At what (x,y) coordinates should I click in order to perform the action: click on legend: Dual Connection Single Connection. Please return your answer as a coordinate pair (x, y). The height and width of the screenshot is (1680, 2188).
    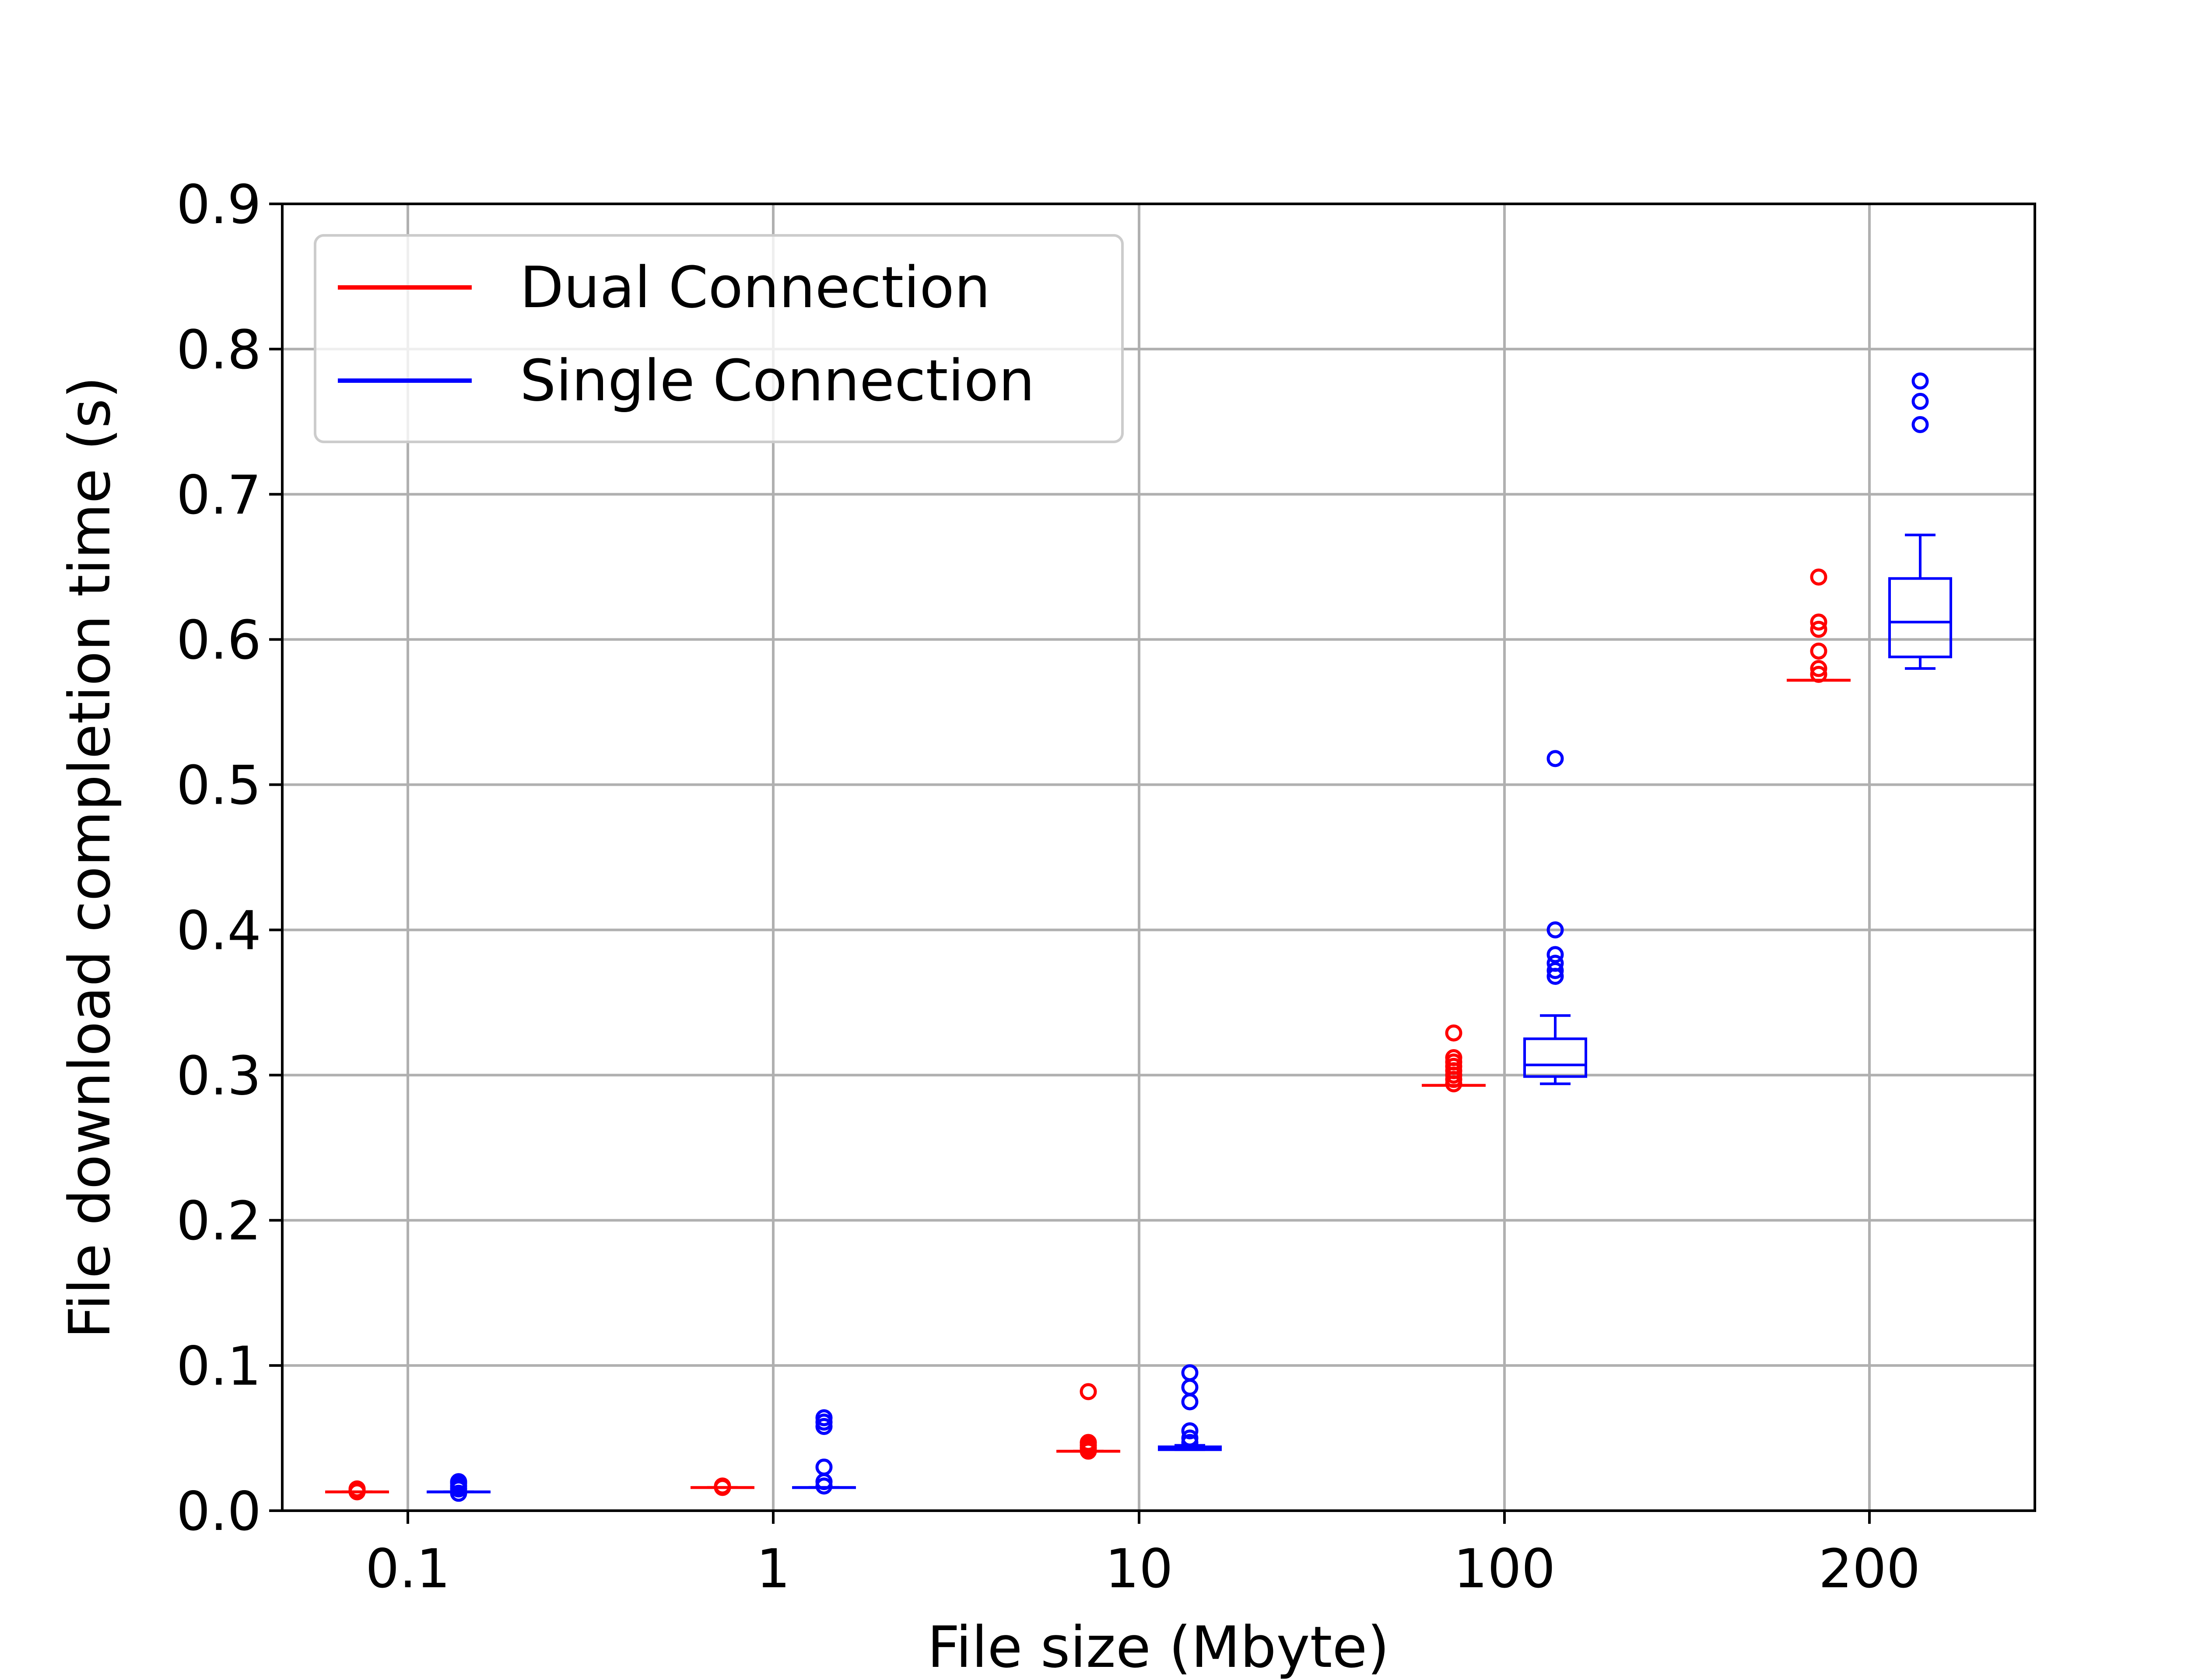
    Looking at the image, I should click on (719, 338).